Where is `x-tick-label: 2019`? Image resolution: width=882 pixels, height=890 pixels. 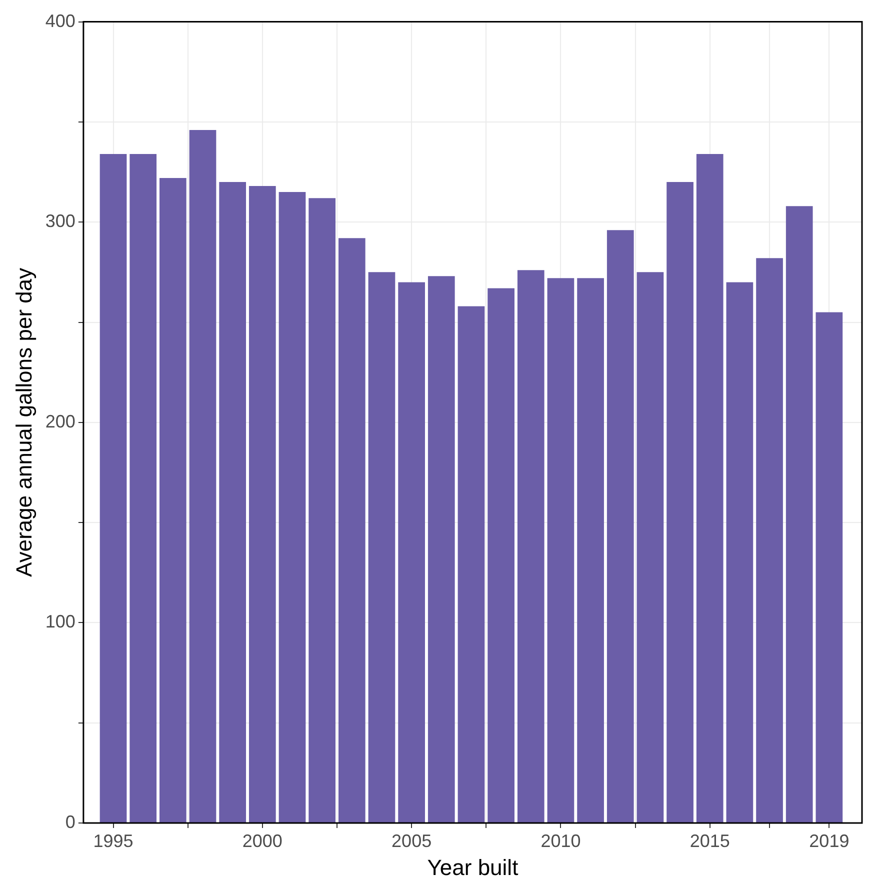 x-tick-label: 2019 is located at coordinates (829, 840).